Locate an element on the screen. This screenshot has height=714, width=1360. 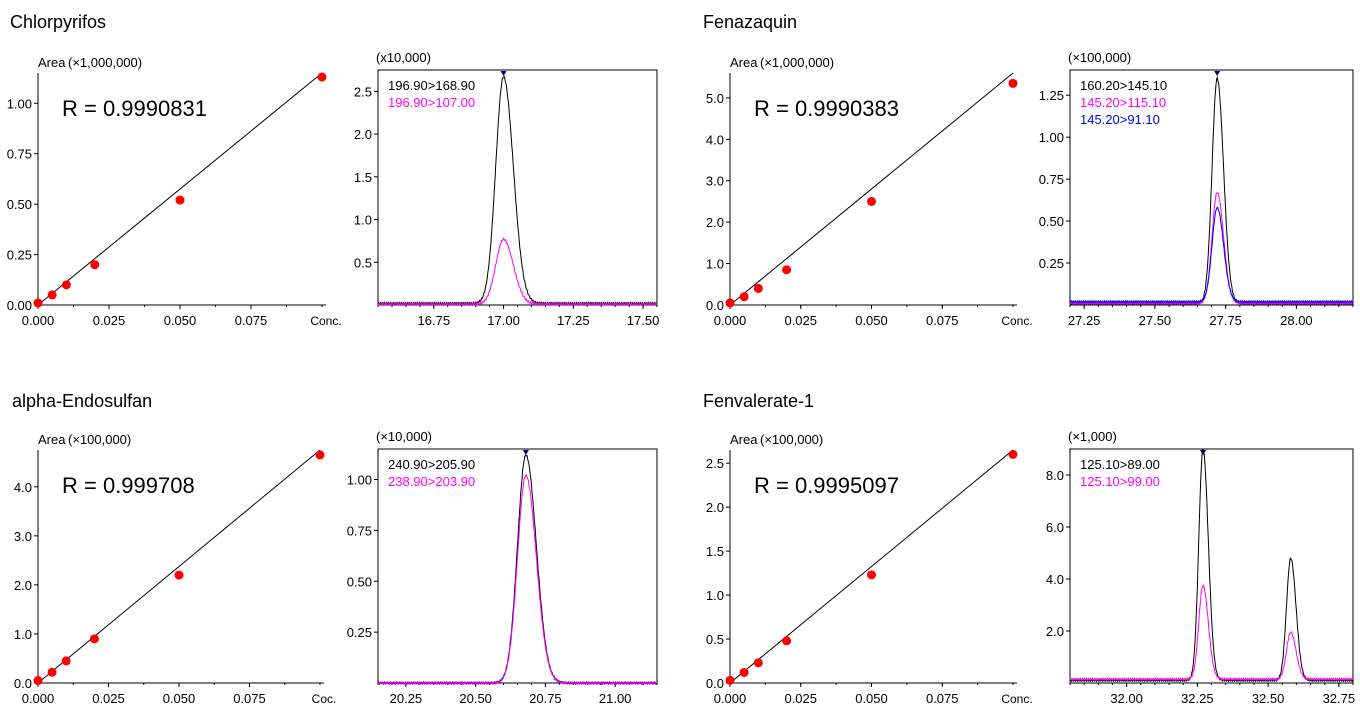
y-axis-scale: (x10,000) is located at coordinates (403, 57).